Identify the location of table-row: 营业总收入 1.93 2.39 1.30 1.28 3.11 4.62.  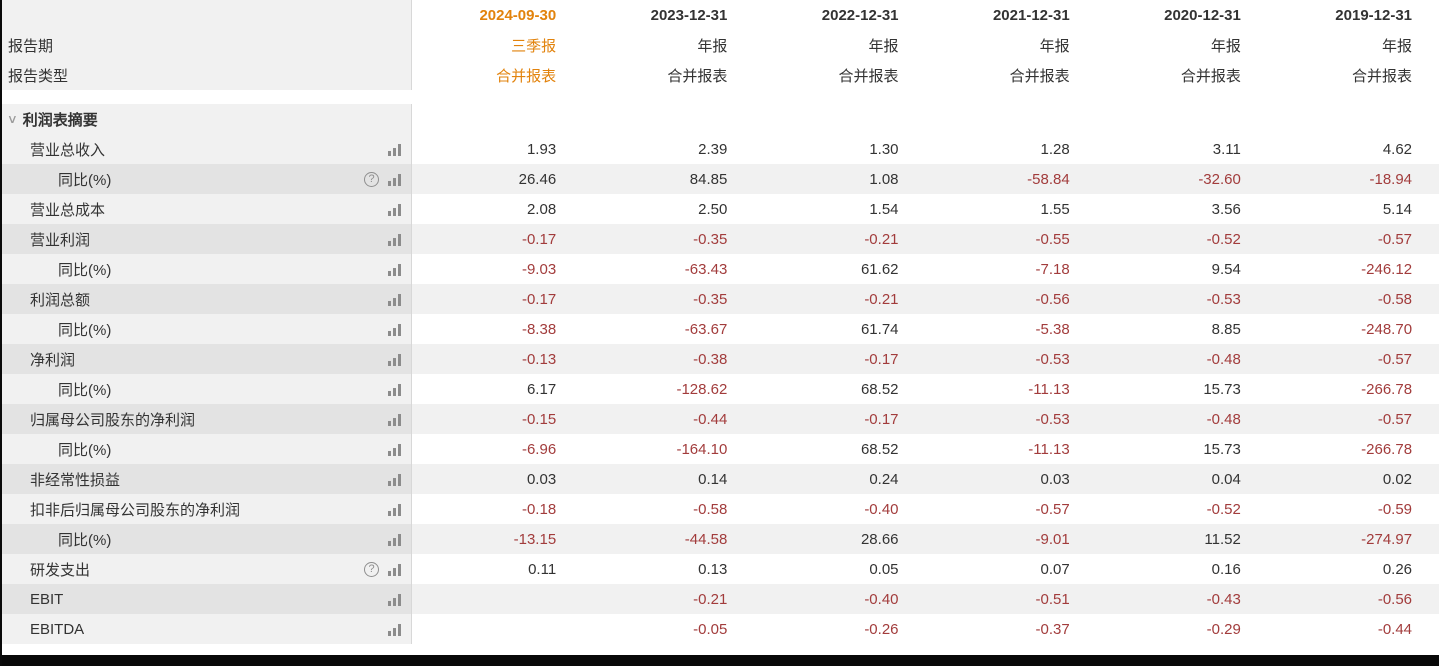
(720, 149).